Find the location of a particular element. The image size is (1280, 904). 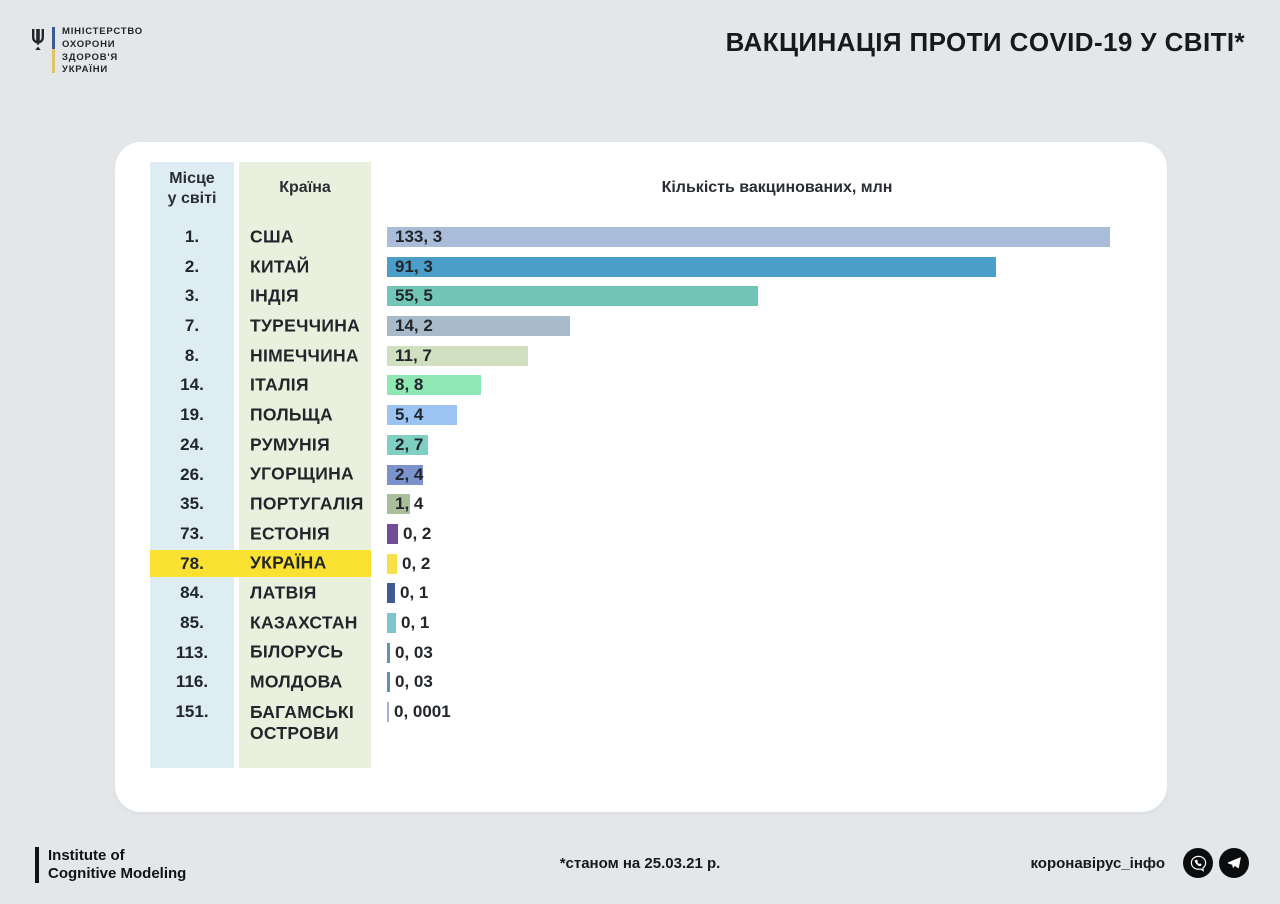

table-row: 26. УГОРЩИНА 2, 4 is located at coordinates (655, 475).